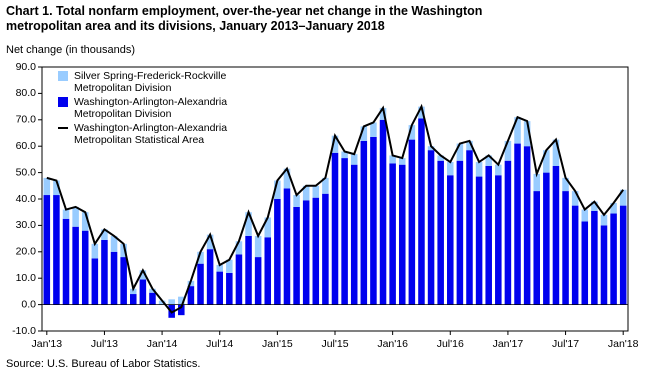 This screenshot has height=376, width=645. What do you see at coordinates (26, 120) in the screenshot?
I see `y-tick-label: 70.0` at bounding box center [26, 120].